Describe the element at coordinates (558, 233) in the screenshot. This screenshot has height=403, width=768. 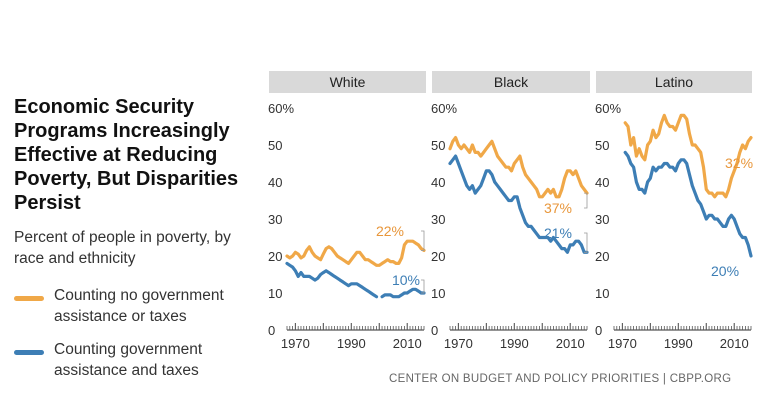
I see `end-label-with-assistance: 21%` at that location.